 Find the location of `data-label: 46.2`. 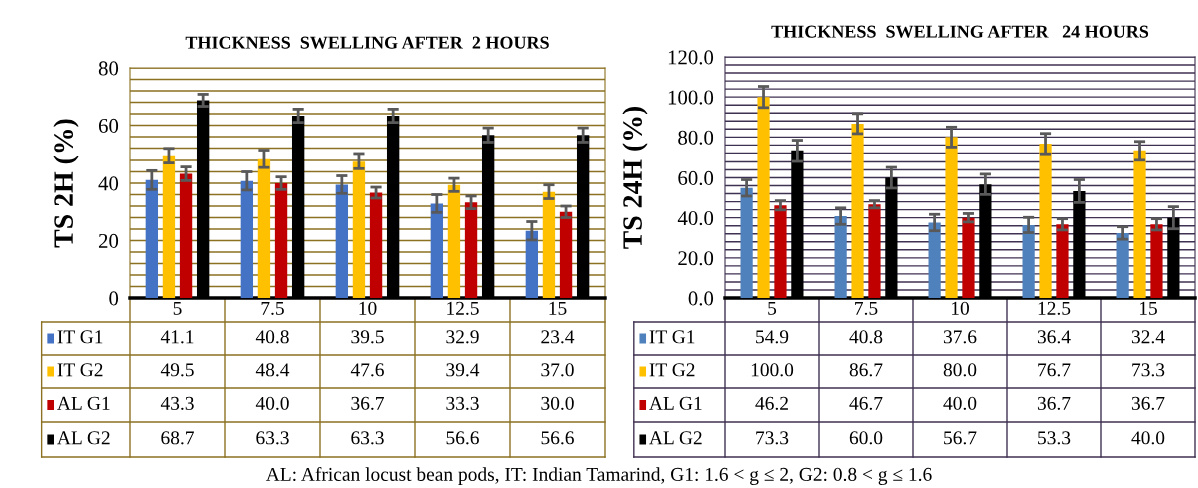

data-label: 46.2 is located at coordinates (771, 403).